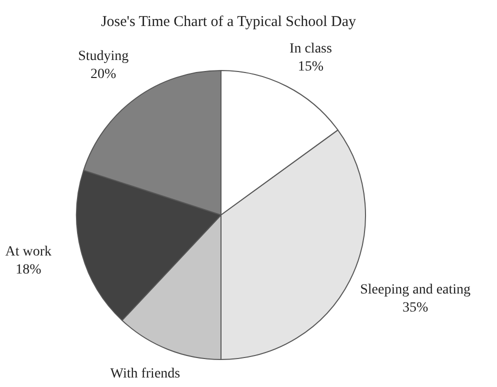  Describe the element at coordinates (415, 308) in the screenshot. I see `data-label: 35%` at that location.